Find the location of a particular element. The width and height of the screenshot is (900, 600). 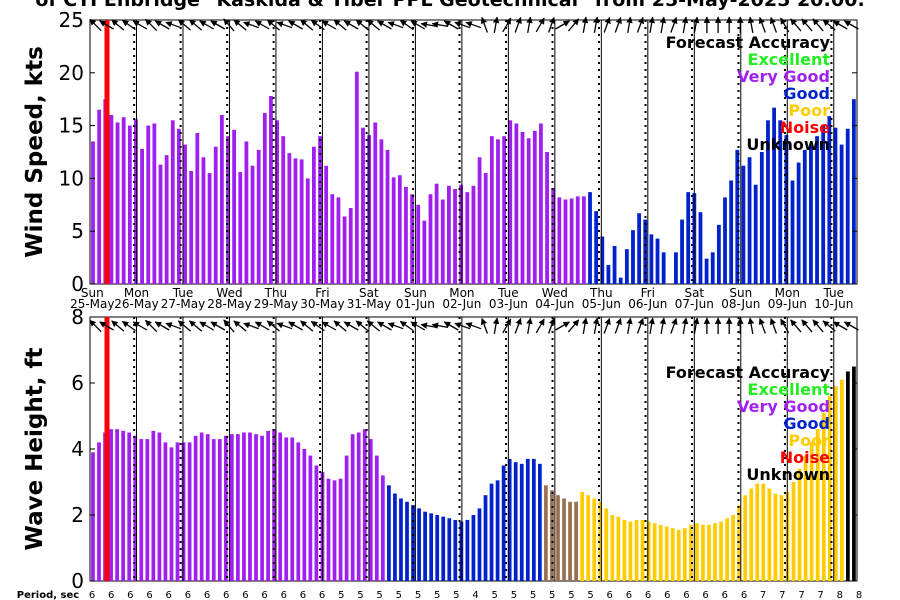

period-value: 7 is located at coordinates (820, 595).